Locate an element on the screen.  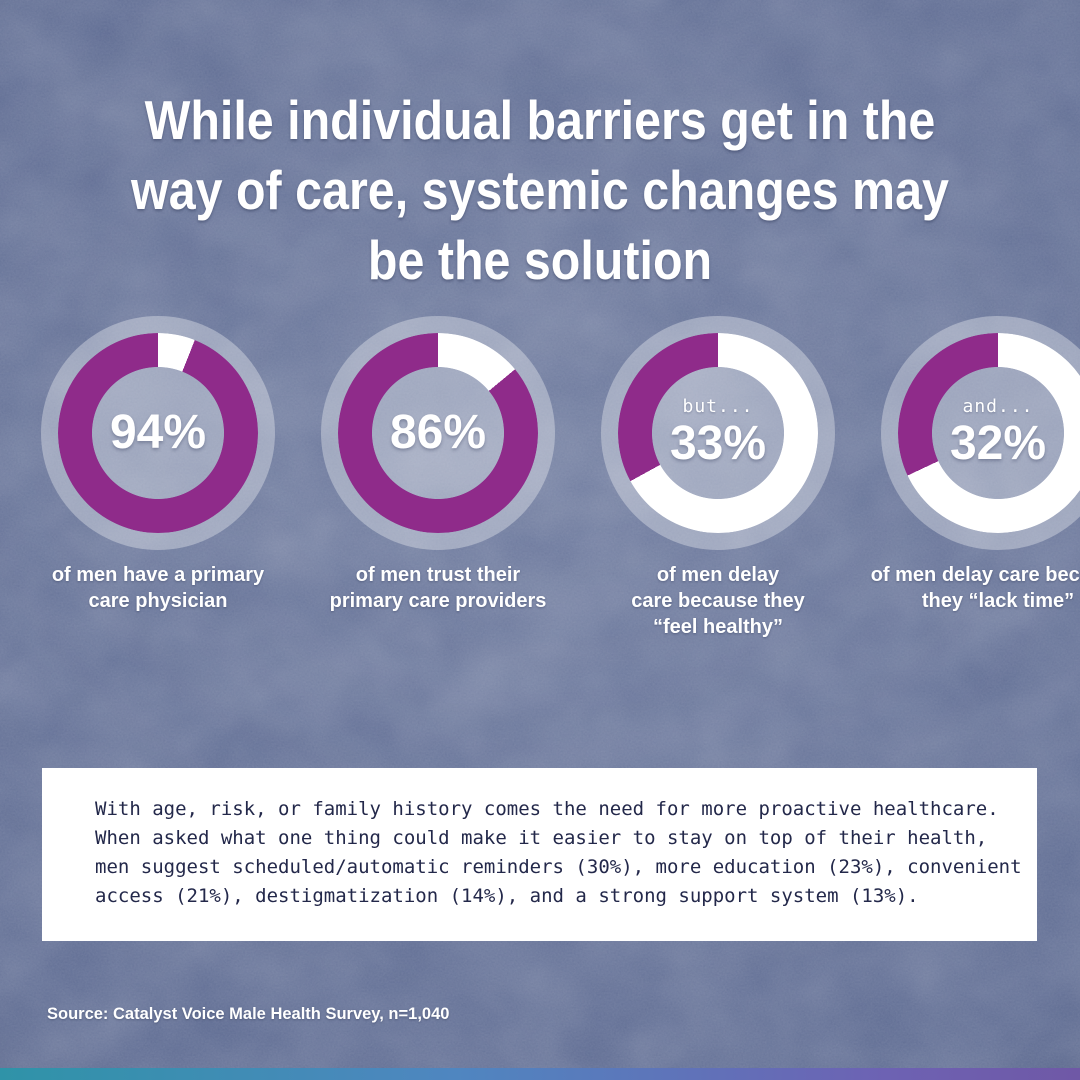
donut-center-label: 86% is located at coordinates (438, 433).